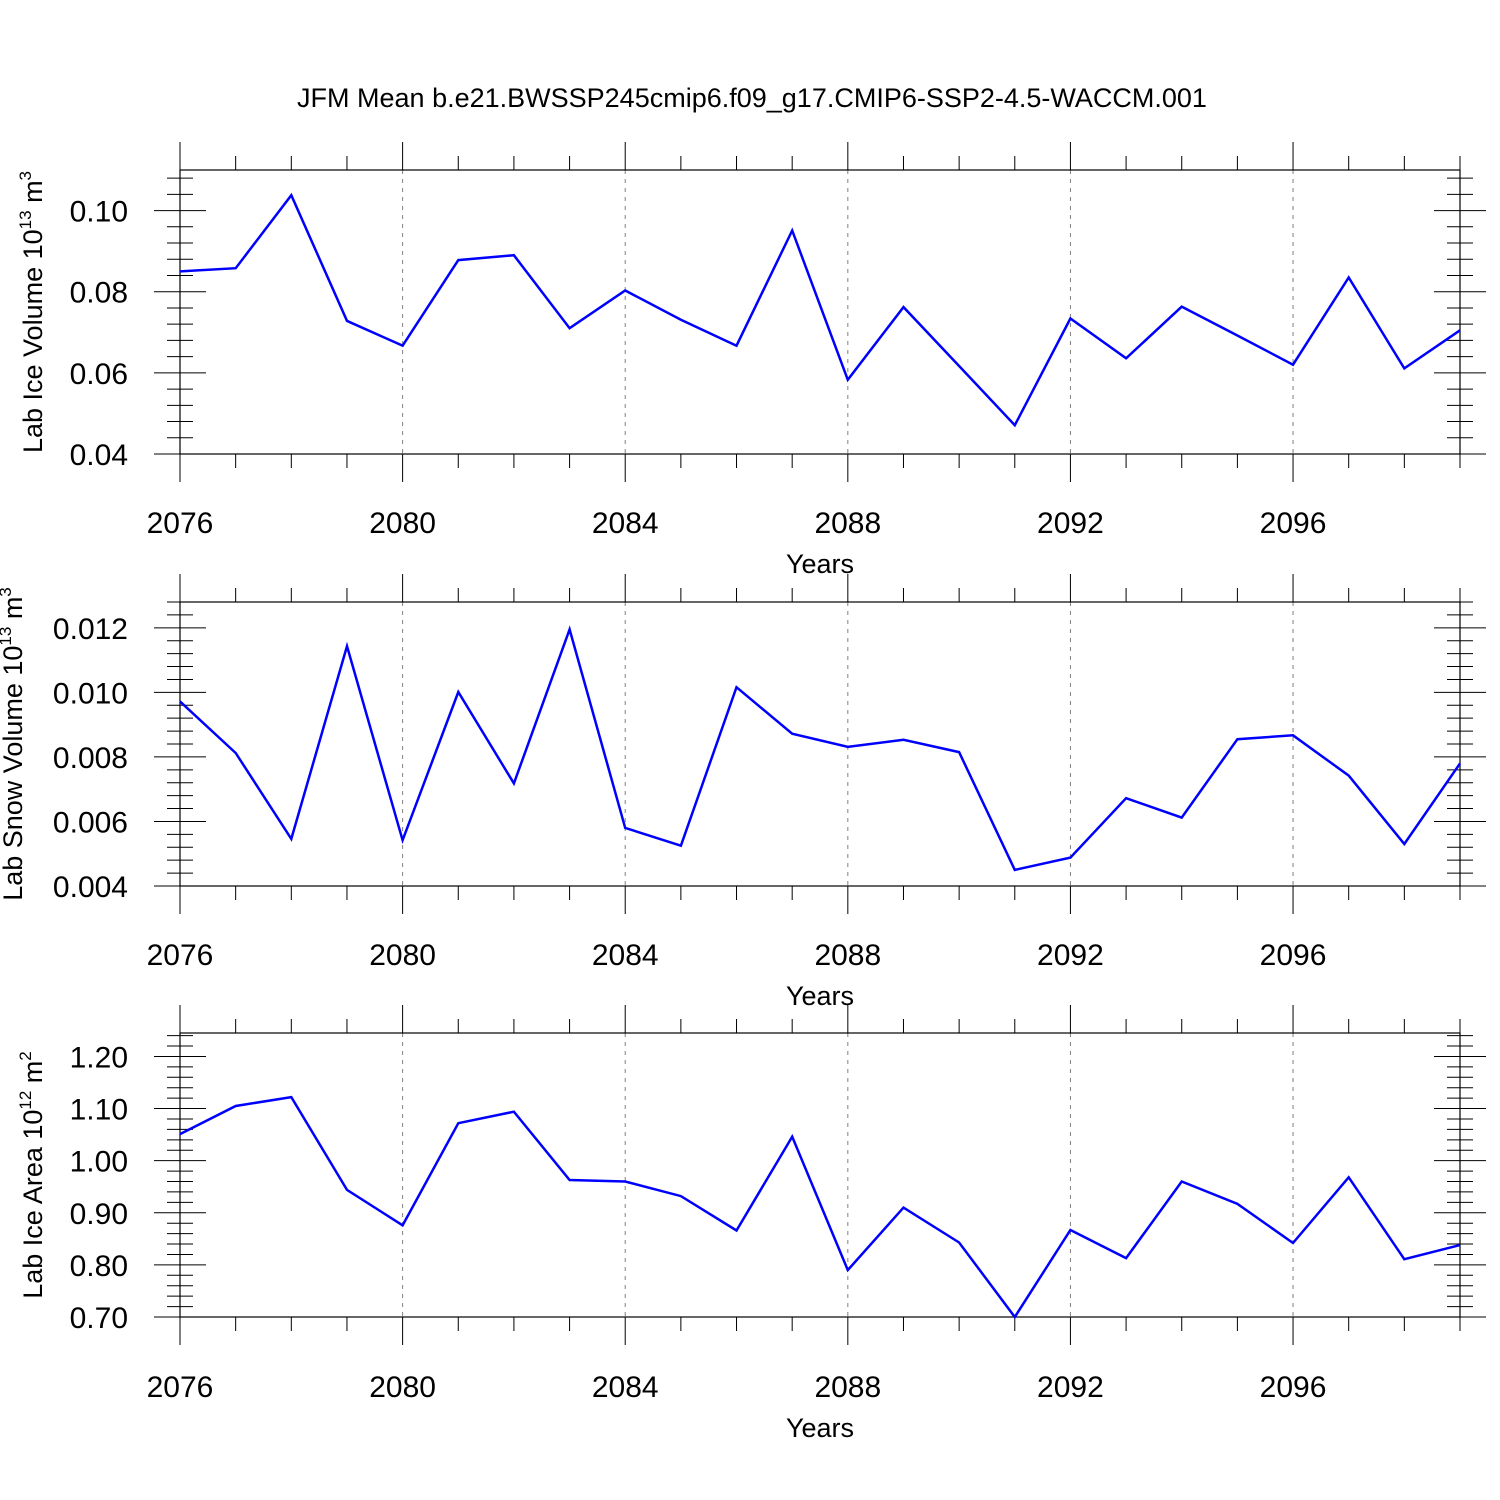 The height and width of the screenshot is (1500, 1500). What do you see at coordinates (99, 1318) in the screenshot?
I see `y-tick-label: 0.70` at bounding box center [99, 1318].